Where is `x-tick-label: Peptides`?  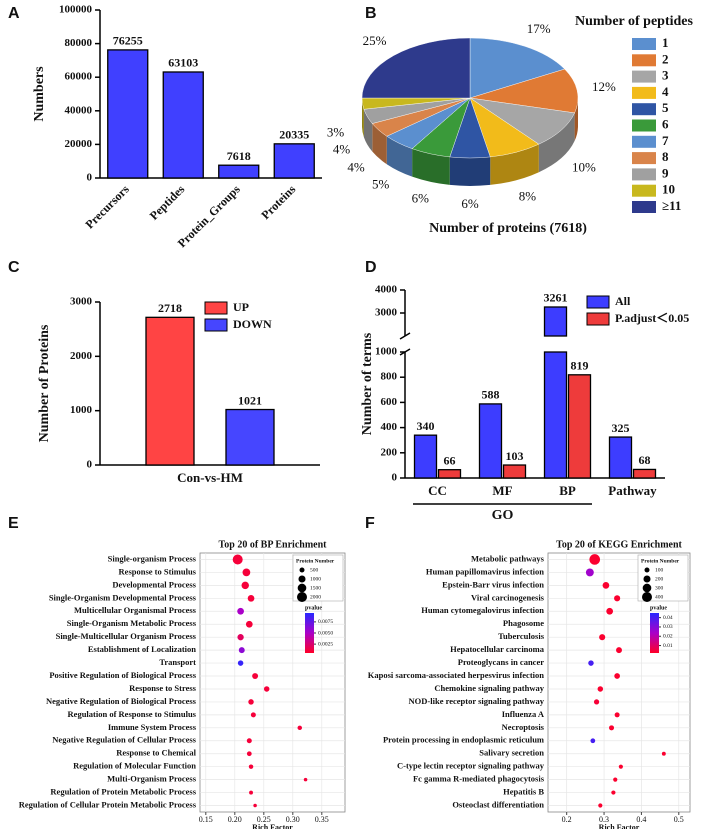 x-tick-label: Peptides is located at coordinates (167, 202).